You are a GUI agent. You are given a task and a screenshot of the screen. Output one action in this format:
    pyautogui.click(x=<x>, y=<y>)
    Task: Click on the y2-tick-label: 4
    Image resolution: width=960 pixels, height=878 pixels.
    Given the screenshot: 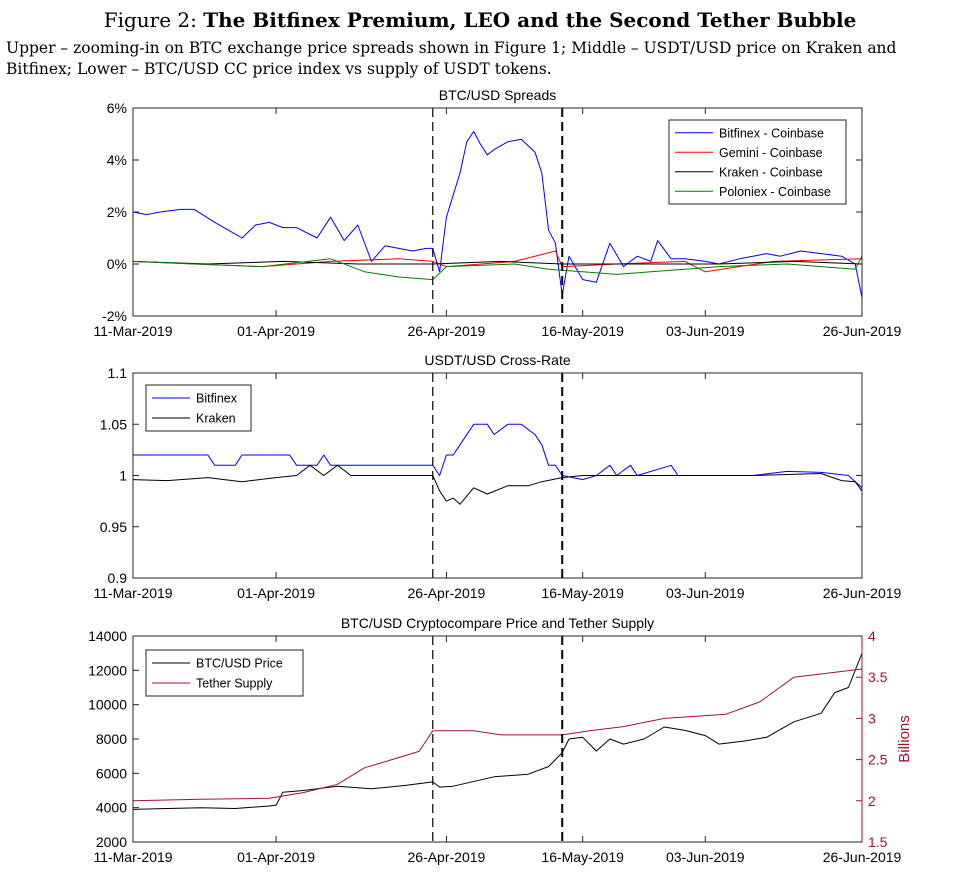 What is the action you would take?
    pyautogui.click(x=872, y=636)
    